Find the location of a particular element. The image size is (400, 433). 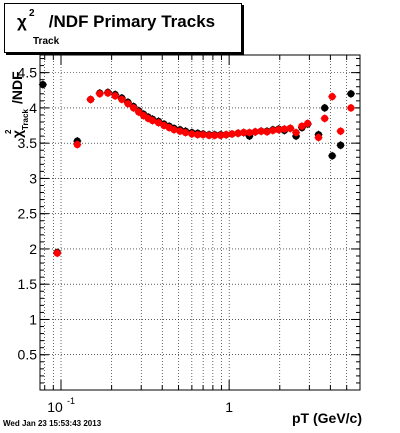

y-axis-label-chi: χ is located at coordinates (17, 134).